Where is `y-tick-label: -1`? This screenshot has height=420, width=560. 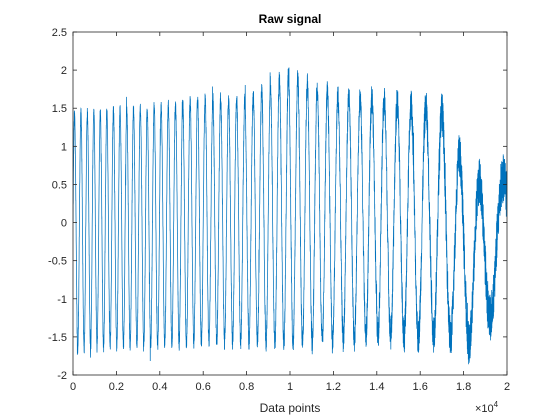
y-tick-label: -1 is located at coordinates (62, 300).